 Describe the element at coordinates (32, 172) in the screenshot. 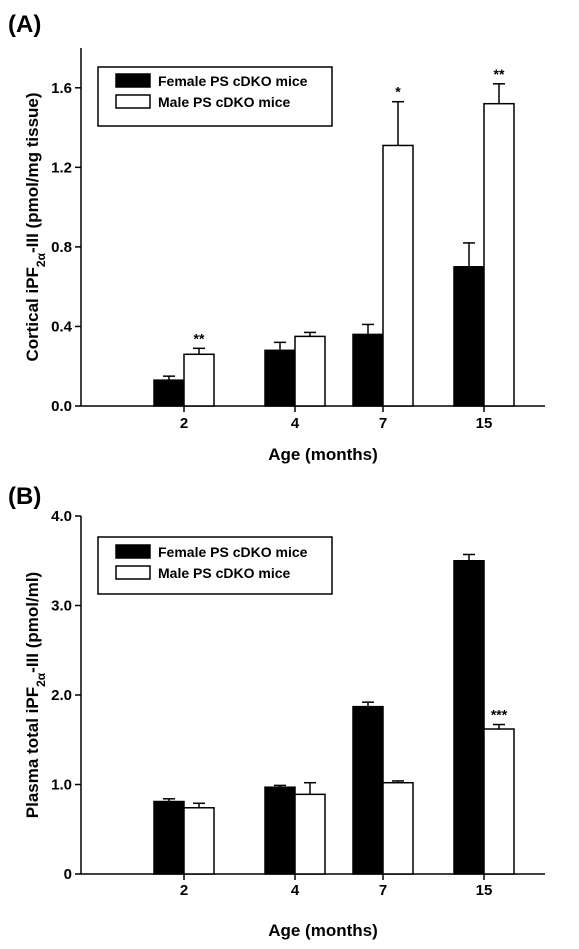

I see `y-axis-title-part: -III (pmol/mg tissue)` at that location.